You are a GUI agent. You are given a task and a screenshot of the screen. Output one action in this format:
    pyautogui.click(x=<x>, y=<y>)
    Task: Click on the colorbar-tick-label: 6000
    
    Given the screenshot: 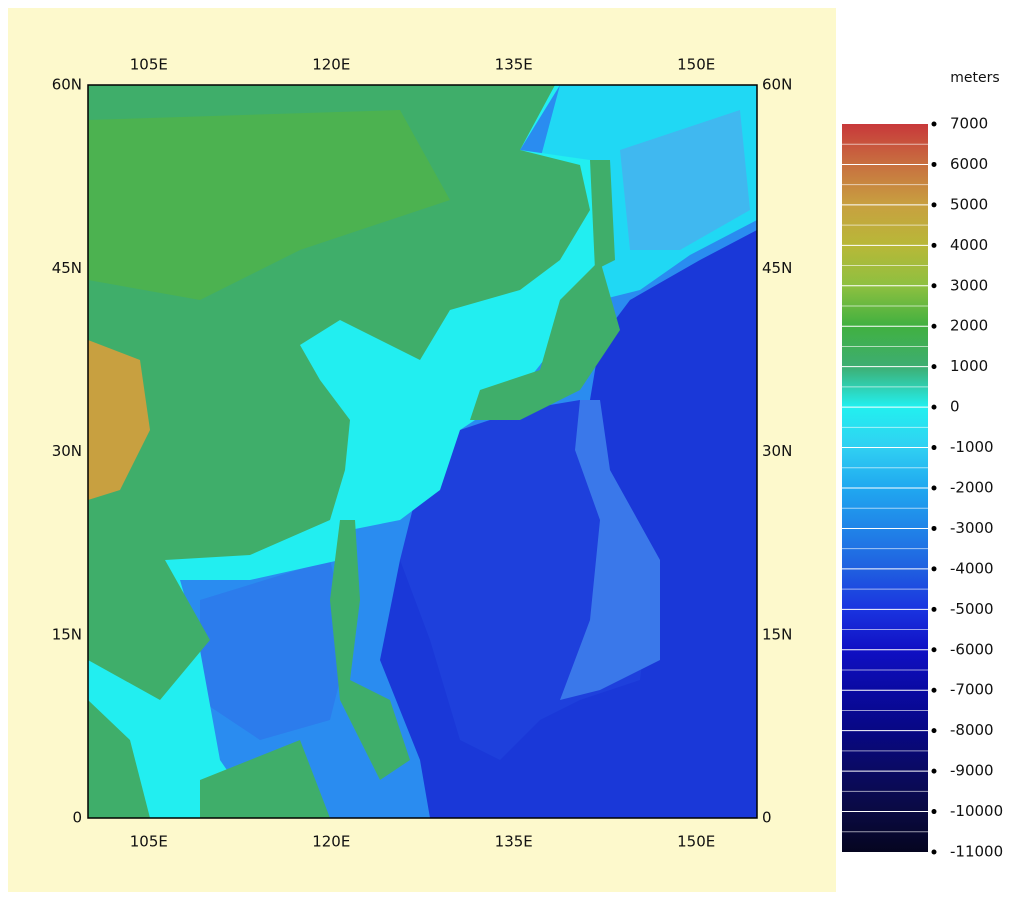 What is the action you would take?
    pyautogui.click(x=969, y=164)
    